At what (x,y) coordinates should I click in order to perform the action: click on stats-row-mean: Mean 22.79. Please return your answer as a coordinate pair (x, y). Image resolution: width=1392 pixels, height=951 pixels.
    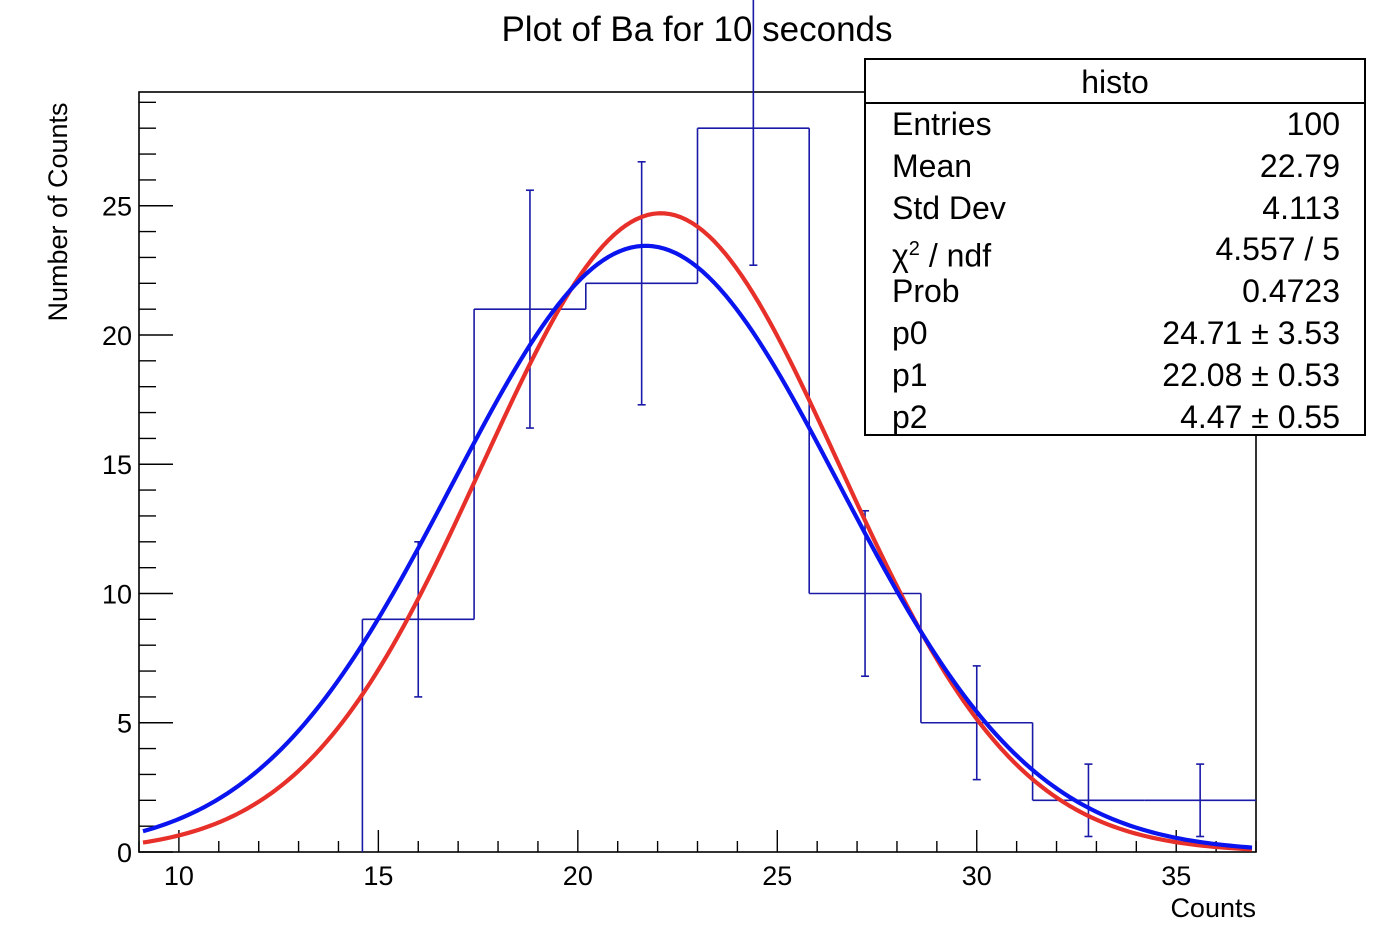
    Looking at the image, I should click on (1115, 167).